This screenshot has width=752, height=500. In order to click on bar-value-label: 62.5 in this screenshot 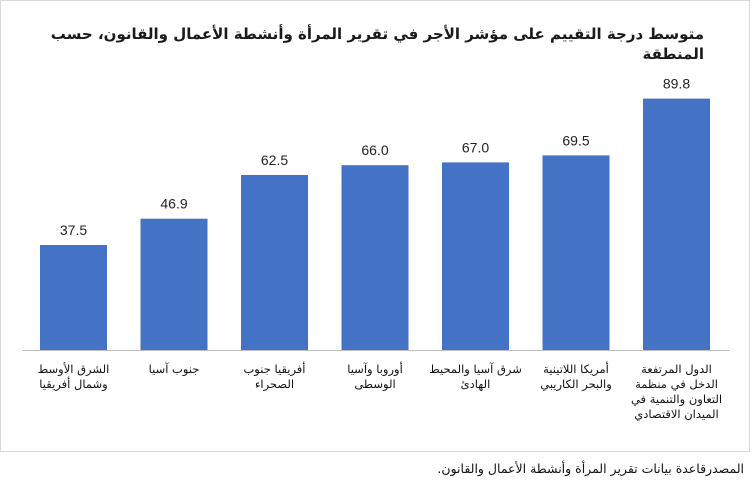, I will do `click(274, 160)`.